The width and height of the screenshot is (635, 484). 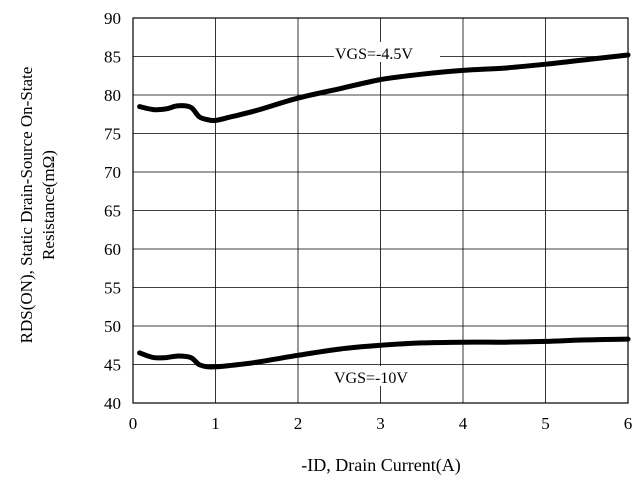 What do you see at coordinates (48, 205) in the screenshot?
I see `y-axis-label-line-2: Resistance(mΩ)` at bounding box center [48, 205].